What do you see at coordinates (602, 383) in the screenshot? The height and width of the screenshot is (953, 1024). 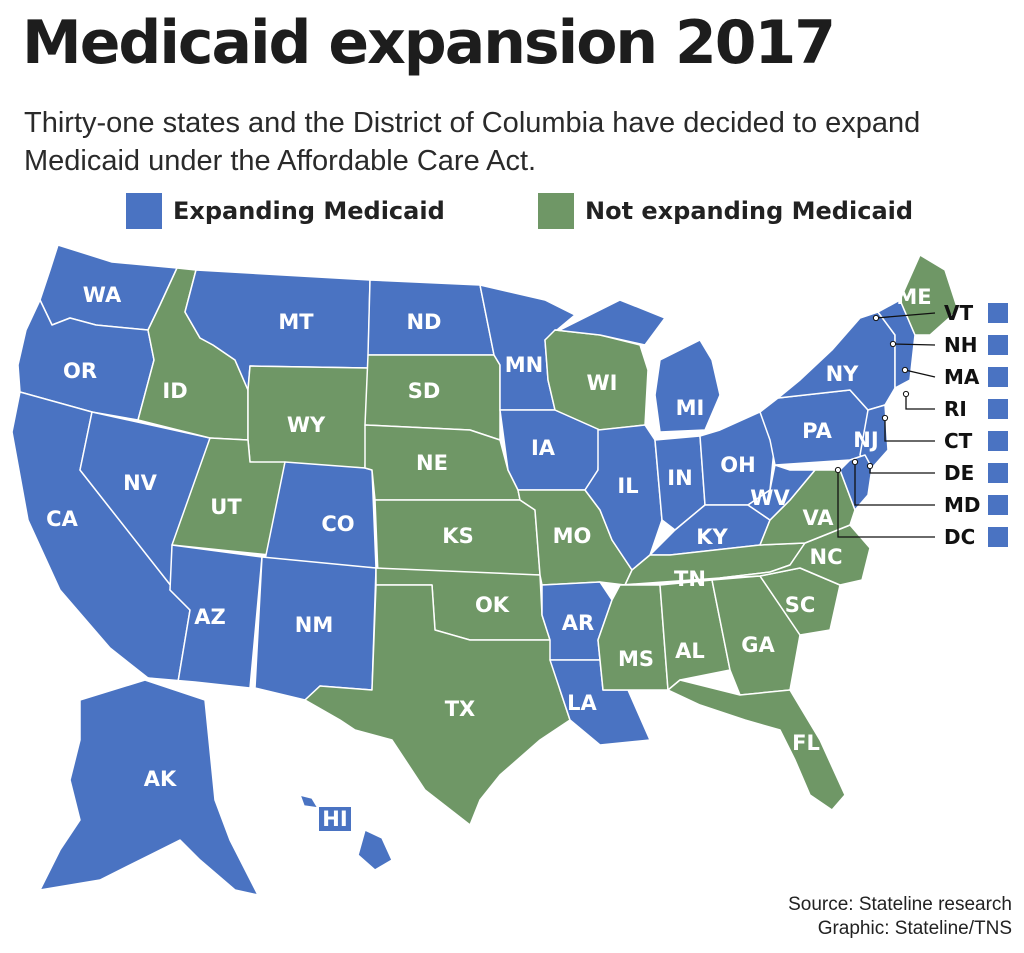 I see `label-WI: WI` at bounding box center [602, 383].